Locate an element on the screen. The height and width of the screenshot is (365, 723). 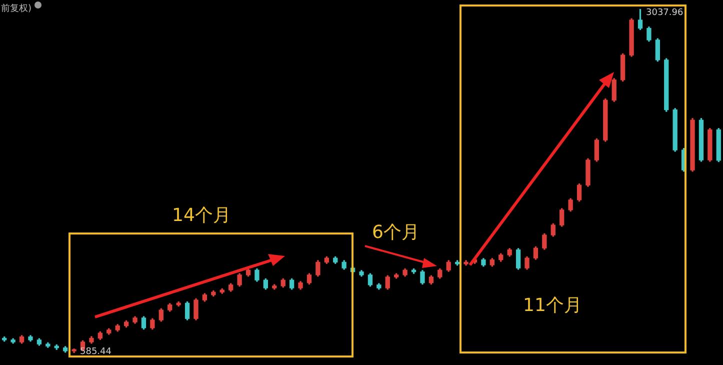
annotation: 585.44 is located at coordinates (96, 352).